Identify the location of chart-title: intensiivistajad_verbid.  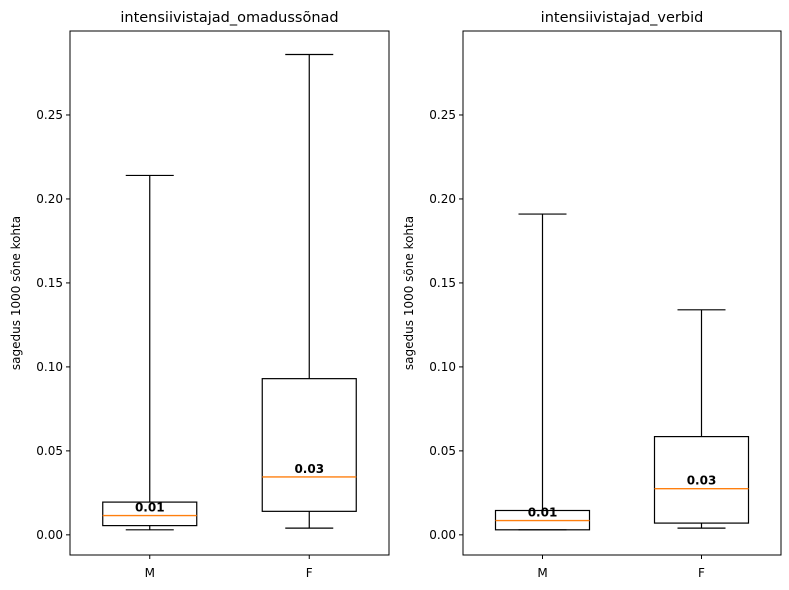
(622, 18).